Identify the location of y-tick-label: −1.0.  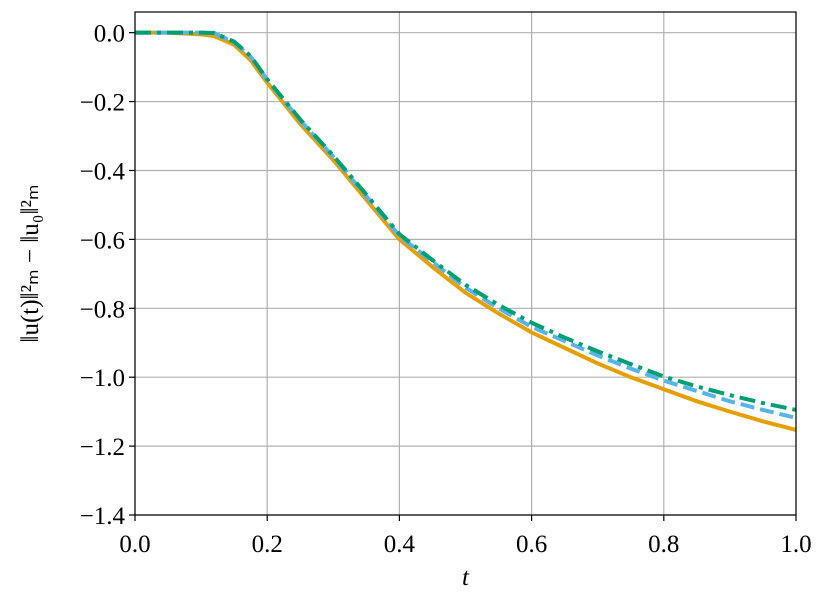
(102, 378).